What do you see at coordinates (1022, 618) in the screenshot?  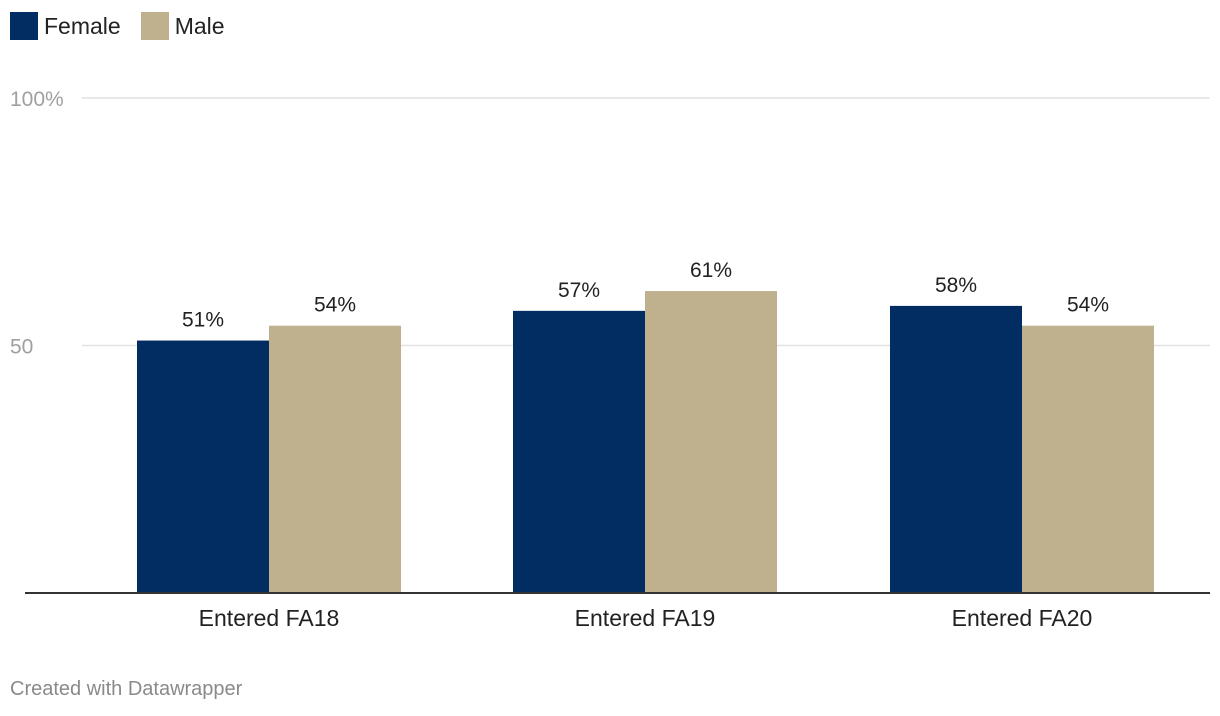 I see `x-tick-label-2: Entered FA20` at bounding box center [1022, 618].